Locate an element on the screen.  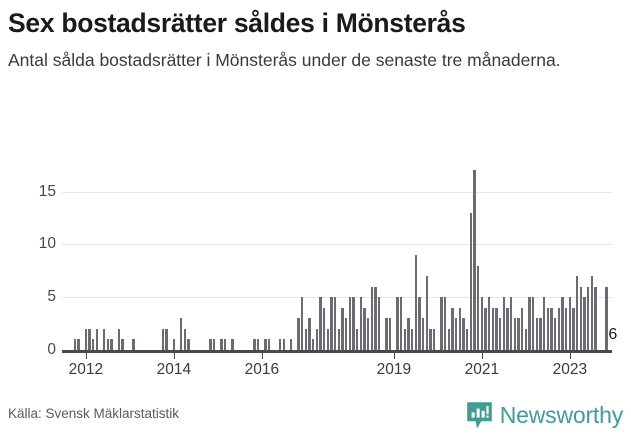
x-axis-ticks: 2012 2014 2016 2019 2021 2023 is located at coordinates (337, 368).